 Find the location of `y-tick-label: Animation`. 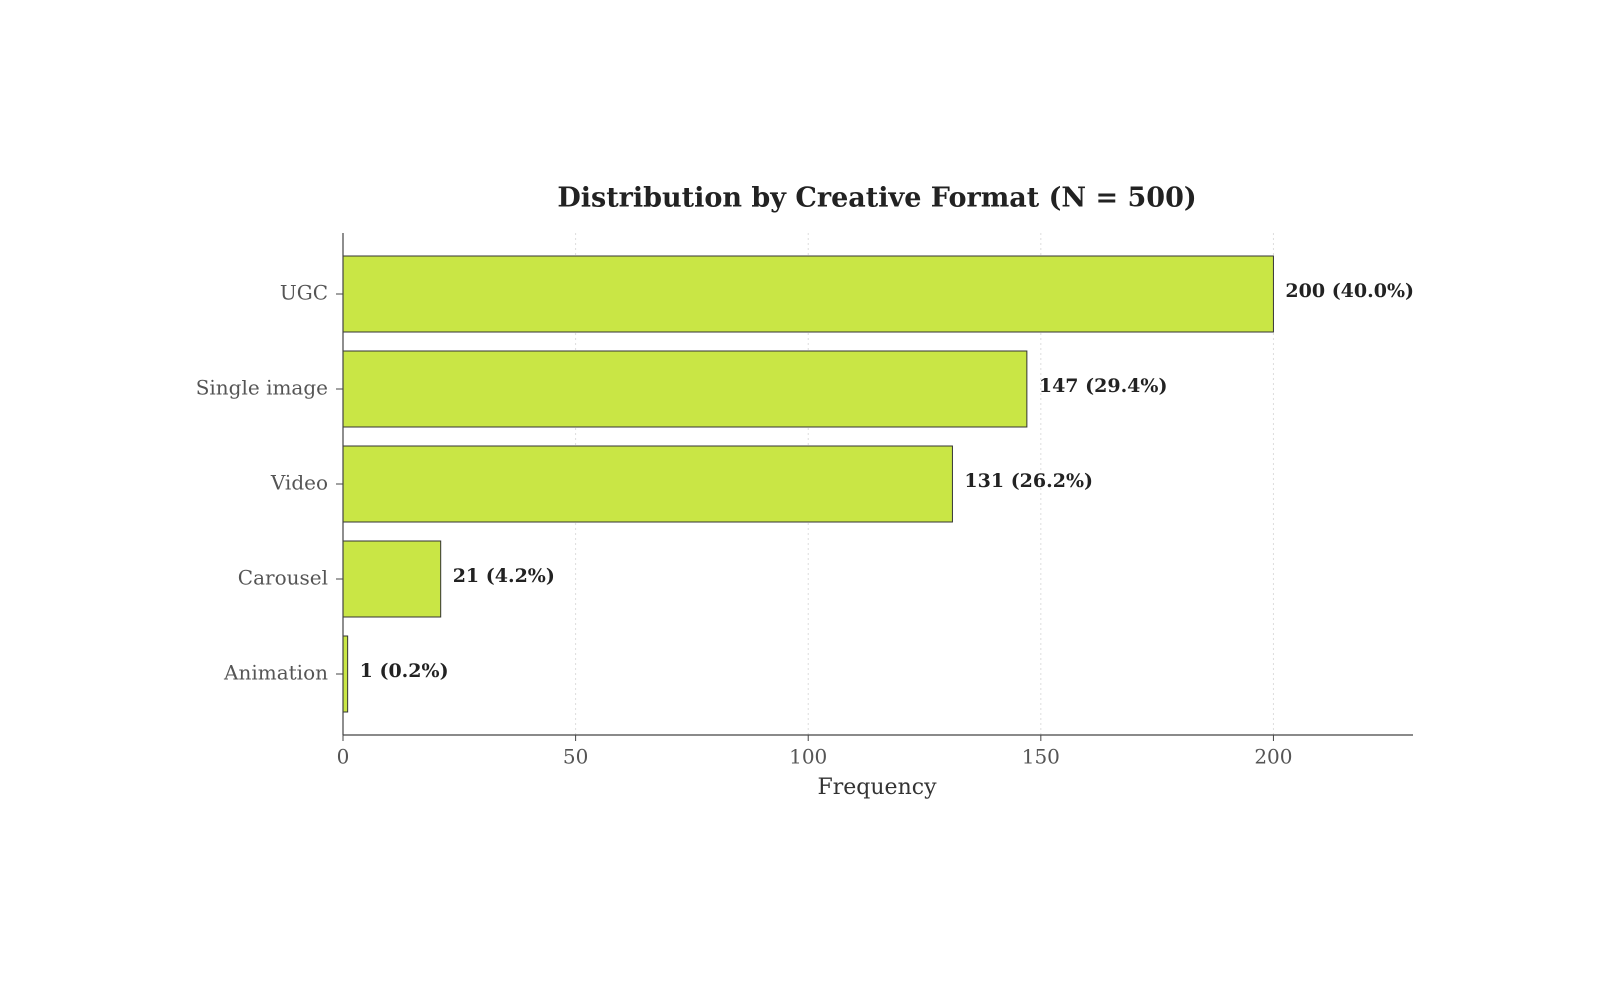

y-tick-label: Animation is located at coordinates (275, 673).